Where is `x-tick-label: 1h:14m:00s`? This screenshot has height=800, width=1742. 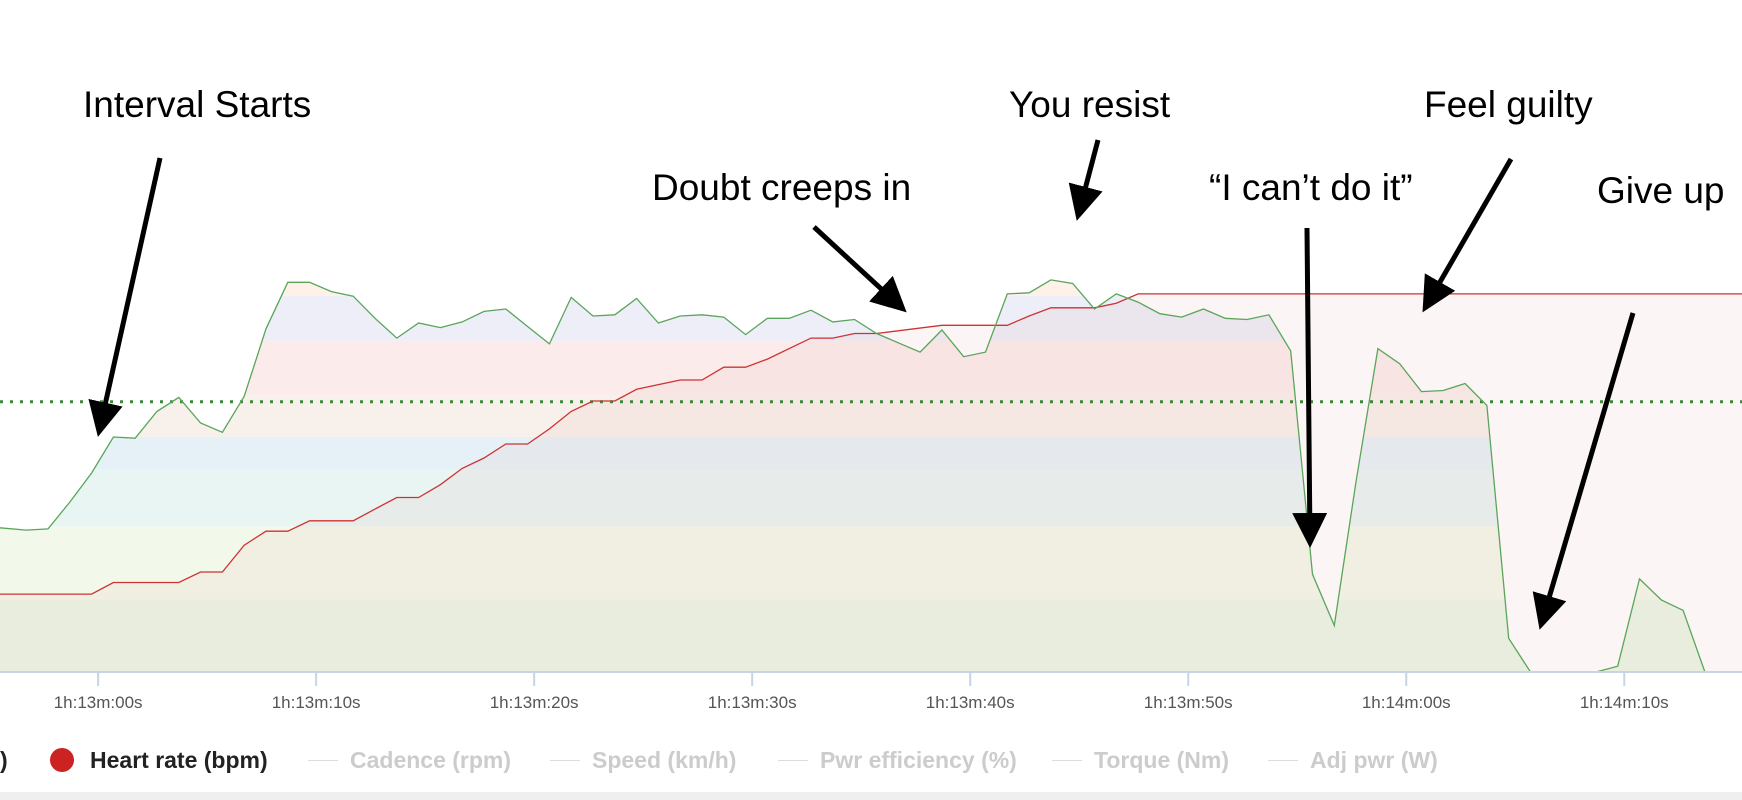 x-tick-label: 1h:14m:00s is located at coordinates (1406, 702).